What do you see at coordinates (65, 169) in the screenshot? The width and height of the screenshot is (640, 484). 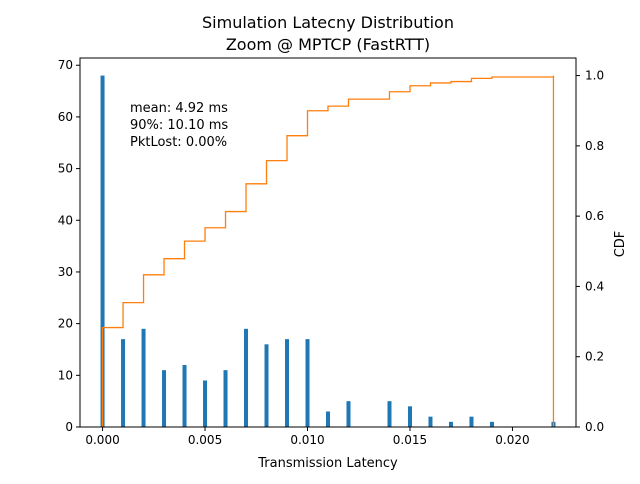 I see `y-tick-label: 50` at bounding box center [65, 169].